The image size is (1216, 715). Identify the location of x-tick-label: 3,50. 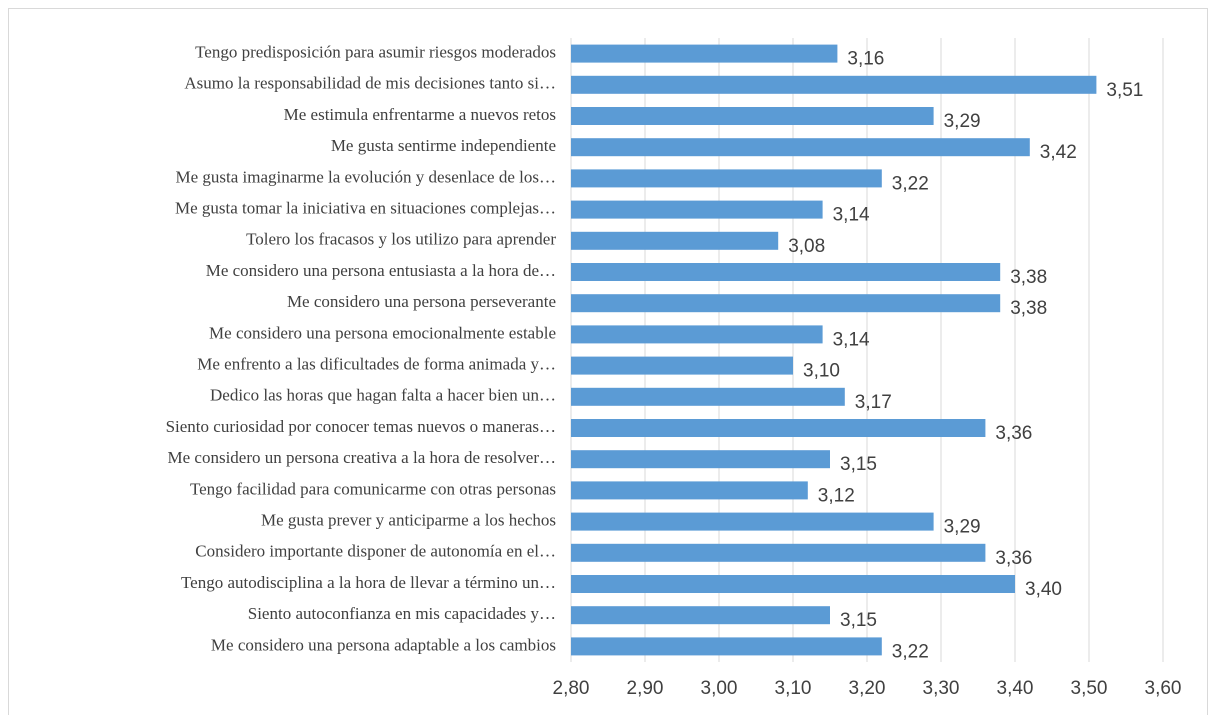
(1089, 688).